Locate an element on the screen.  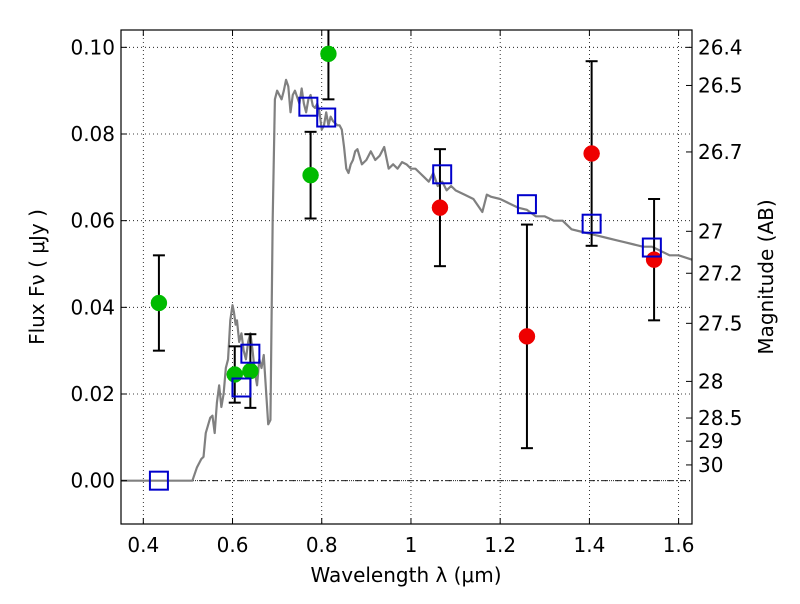
mag-tick-label: 27 is located at coordinates (710, 231).